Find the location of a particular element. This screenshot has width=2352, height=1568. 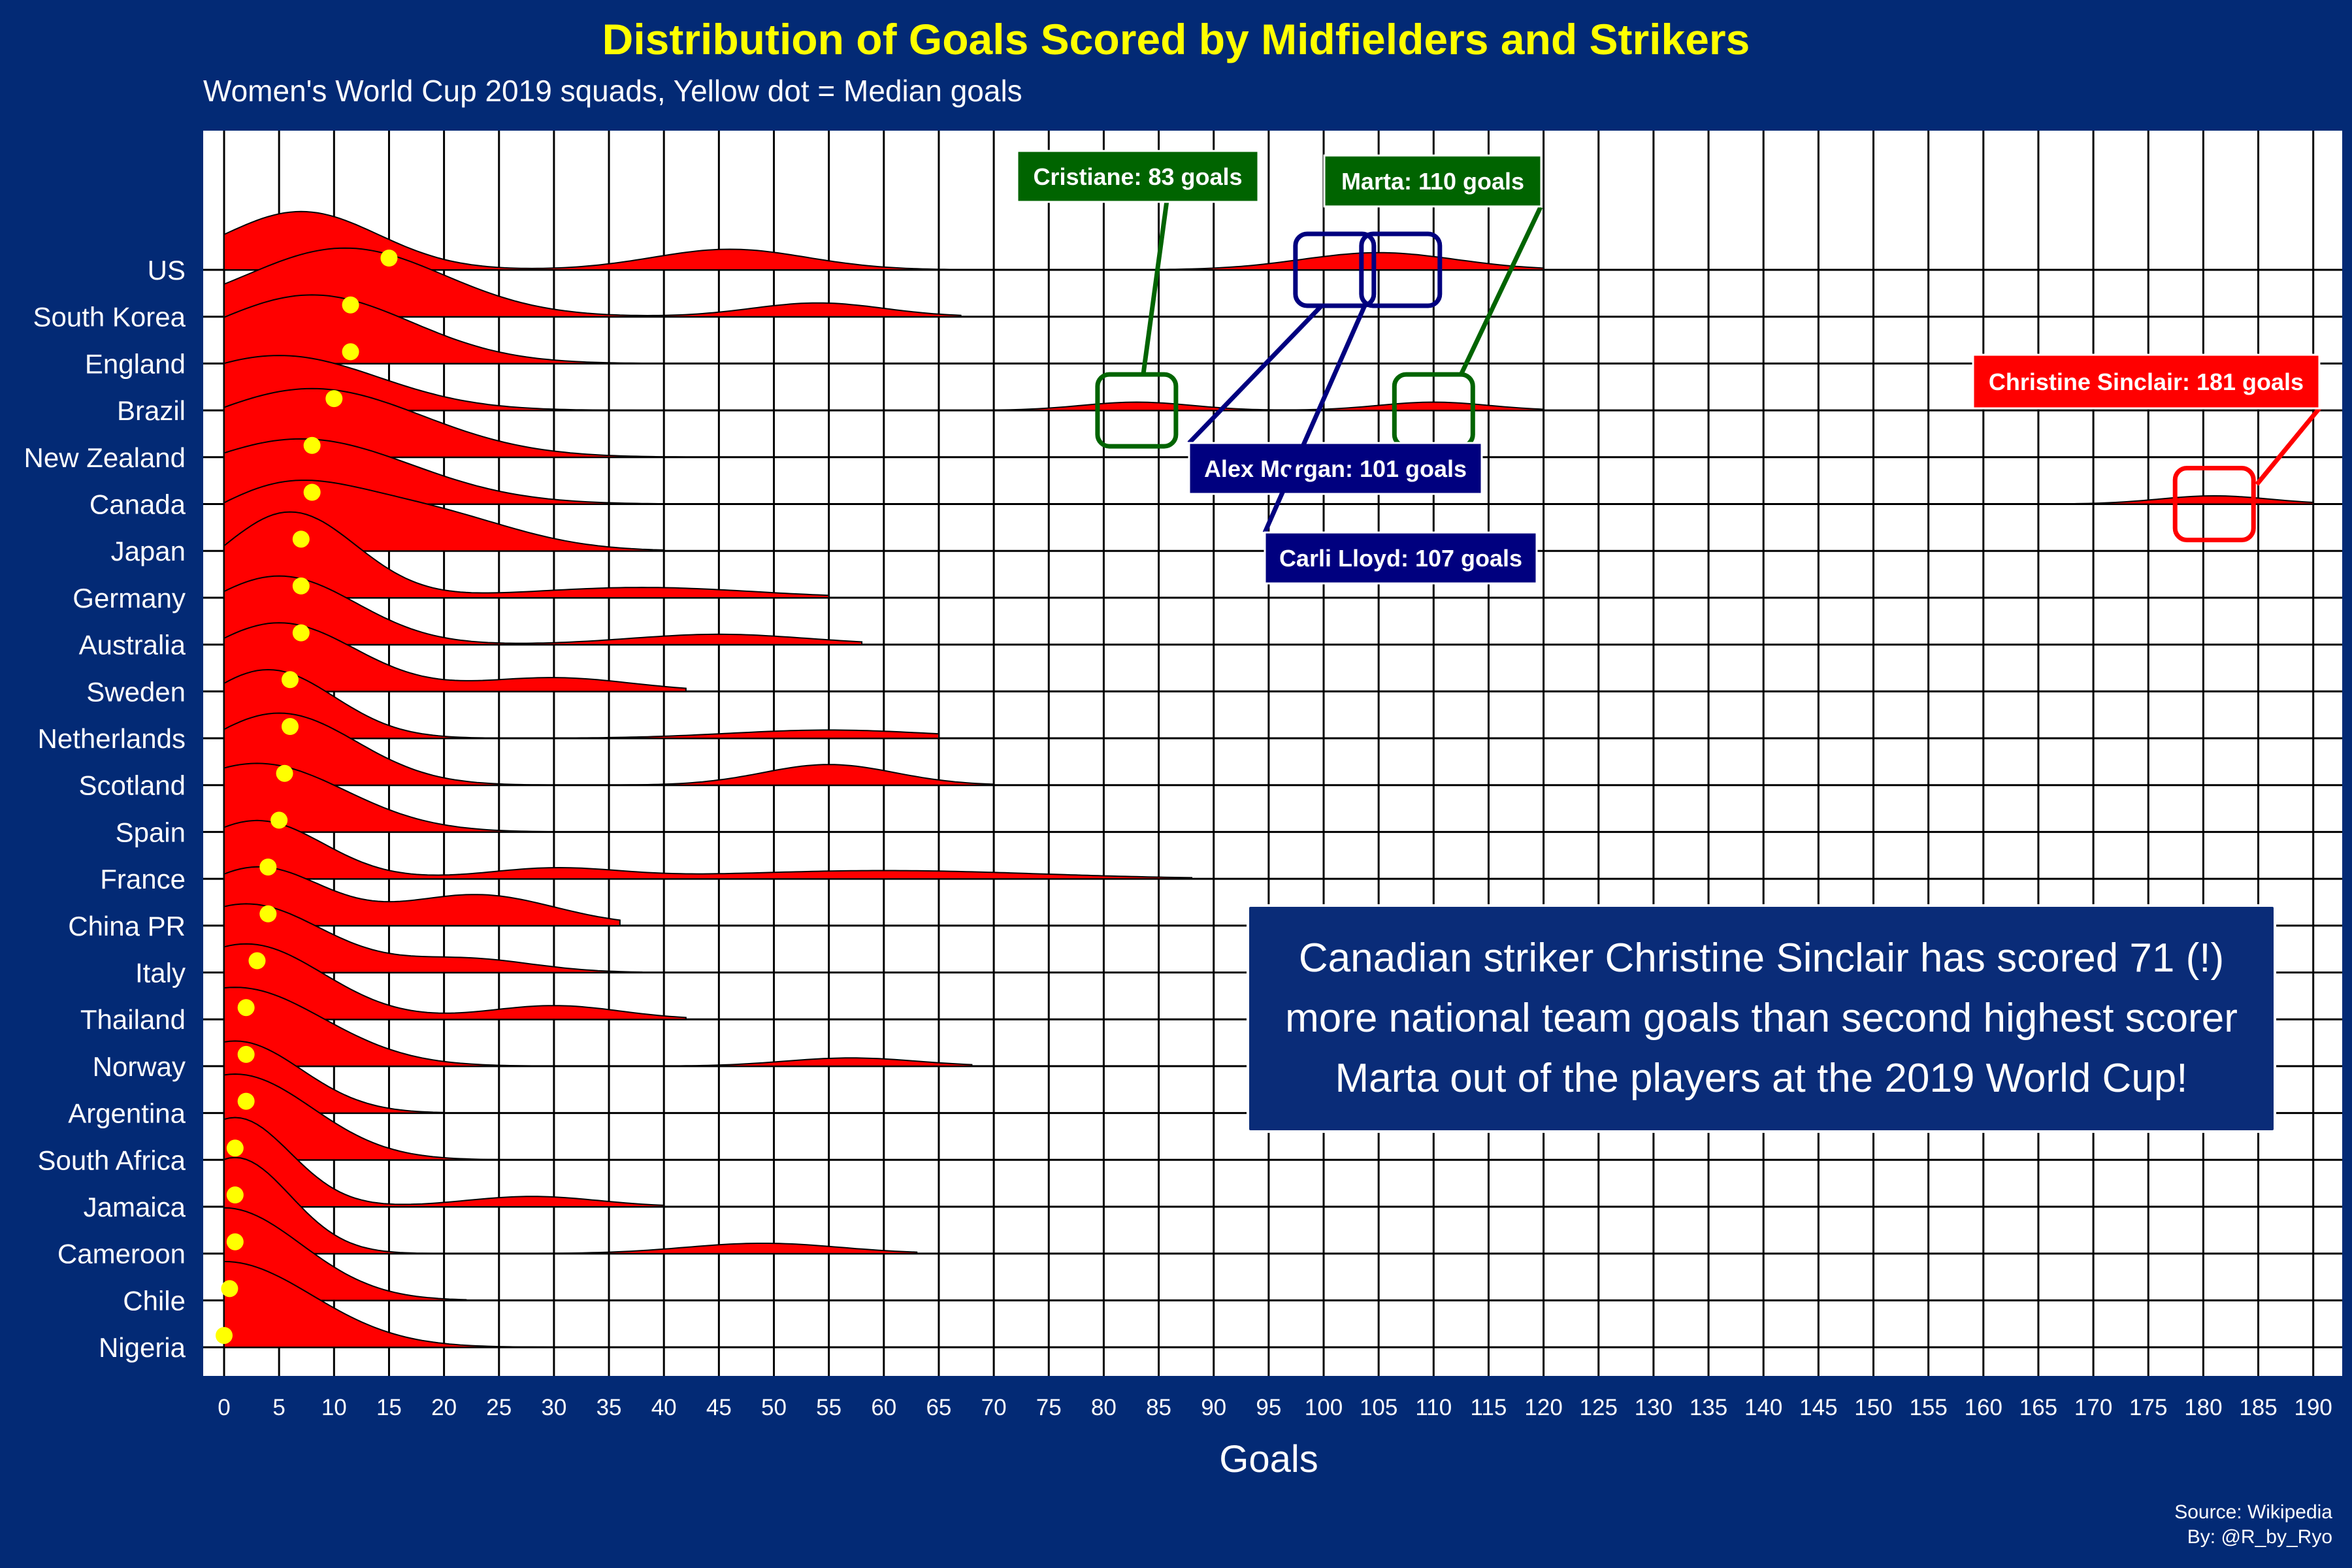

ridge-canada is located at coordinates (1268, 471).